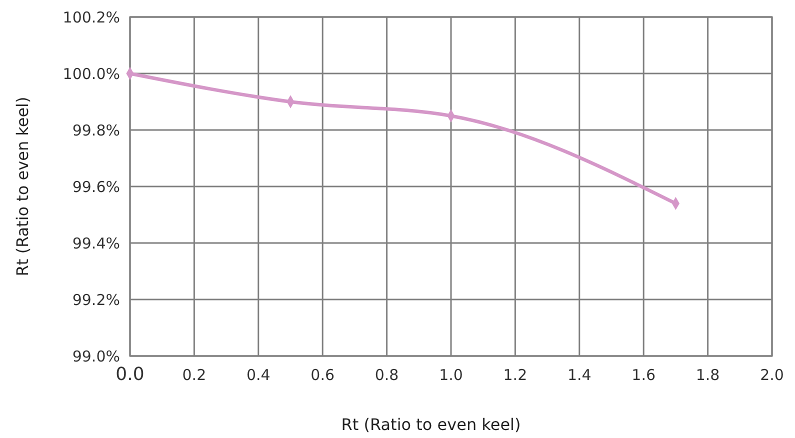  I want to click on y-tick-label: 100.0%, so click(91, 73).